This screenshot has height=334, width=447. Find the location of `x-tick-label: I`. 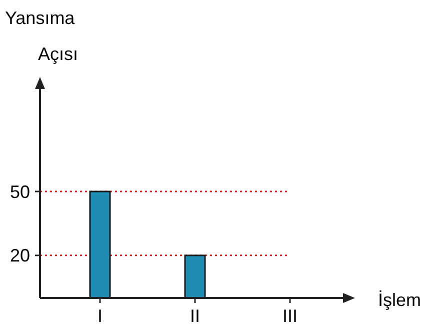

x-tick-label: I is located at coordinates (100, 316).